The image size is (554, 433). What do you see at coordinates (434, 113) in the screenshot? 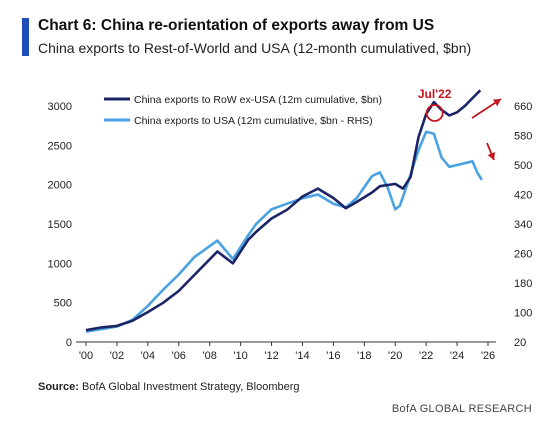
I see `annotation-circle` at bounding box center [434, 113].